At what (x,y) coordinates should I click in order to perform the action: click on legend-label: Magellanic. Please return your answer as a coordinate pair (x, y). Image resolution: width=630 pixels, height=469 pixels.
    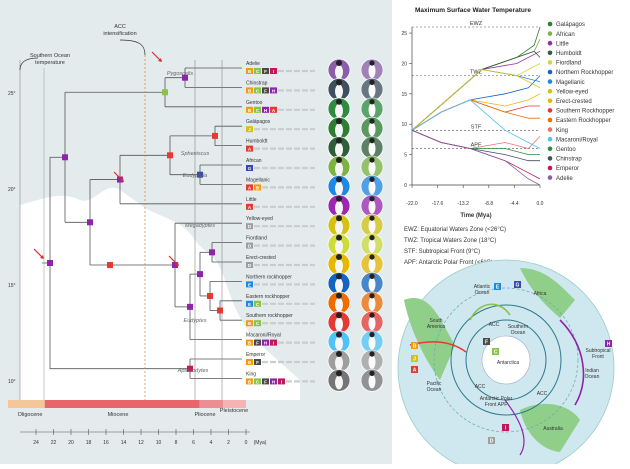
    Looking at the image, I should click on (570, 83).